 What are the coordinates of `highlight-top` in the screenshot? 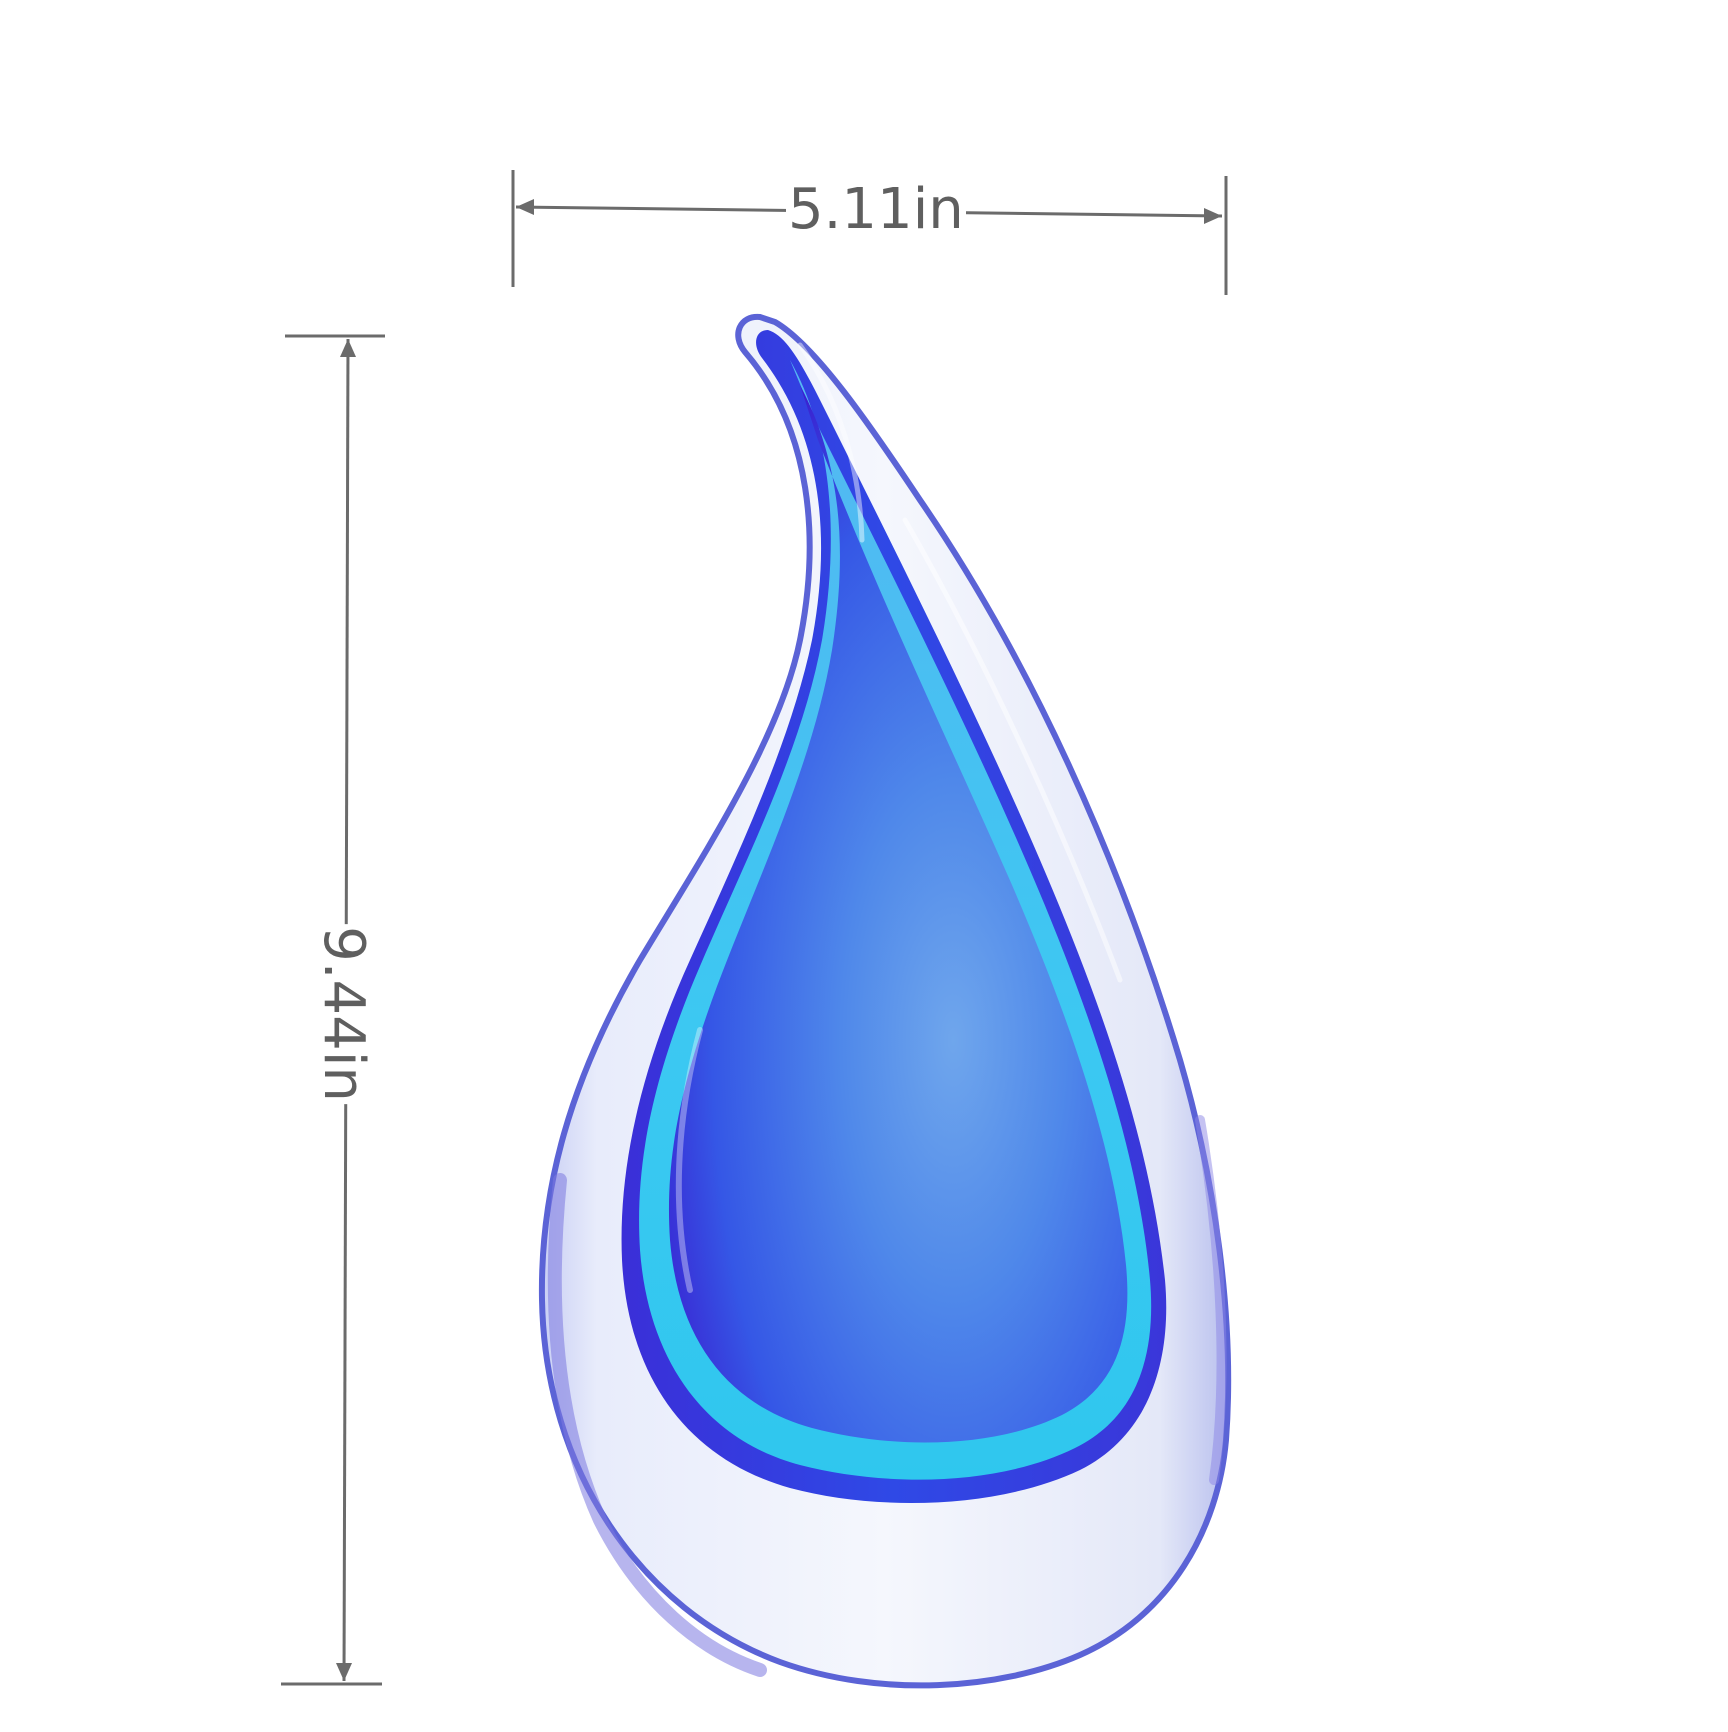 It's located at (831, 442).